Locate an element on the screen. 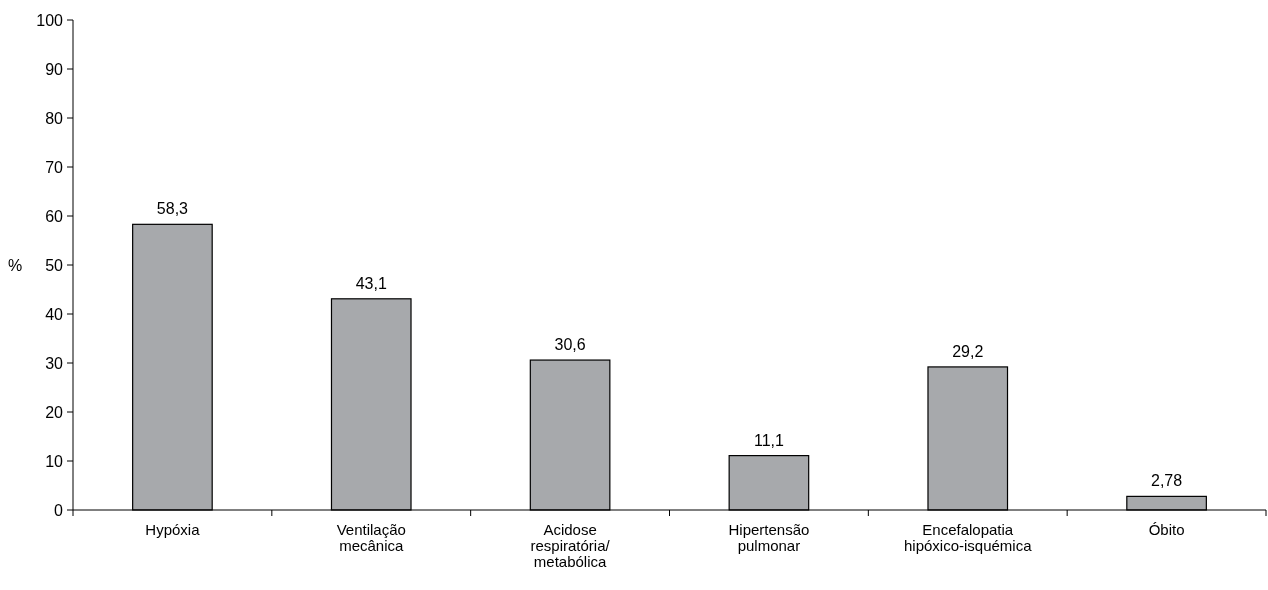 The height and width of the screenshot is (590, 1268). y-tick-label: 100 is located at coordinates (50, 20).